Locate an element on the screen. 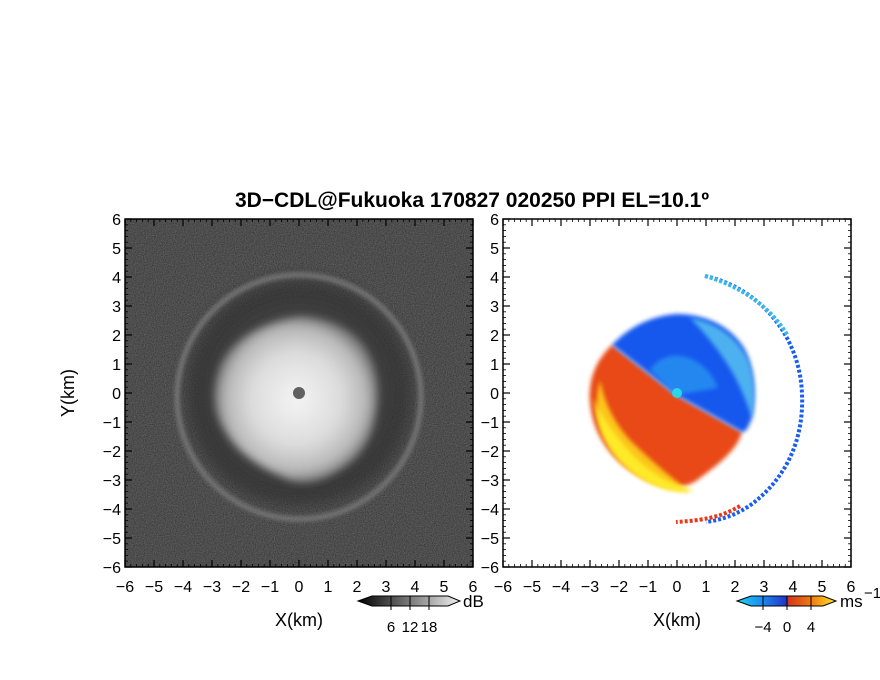  left-y-tick-label: 1 is located at coordinates (116, 365).